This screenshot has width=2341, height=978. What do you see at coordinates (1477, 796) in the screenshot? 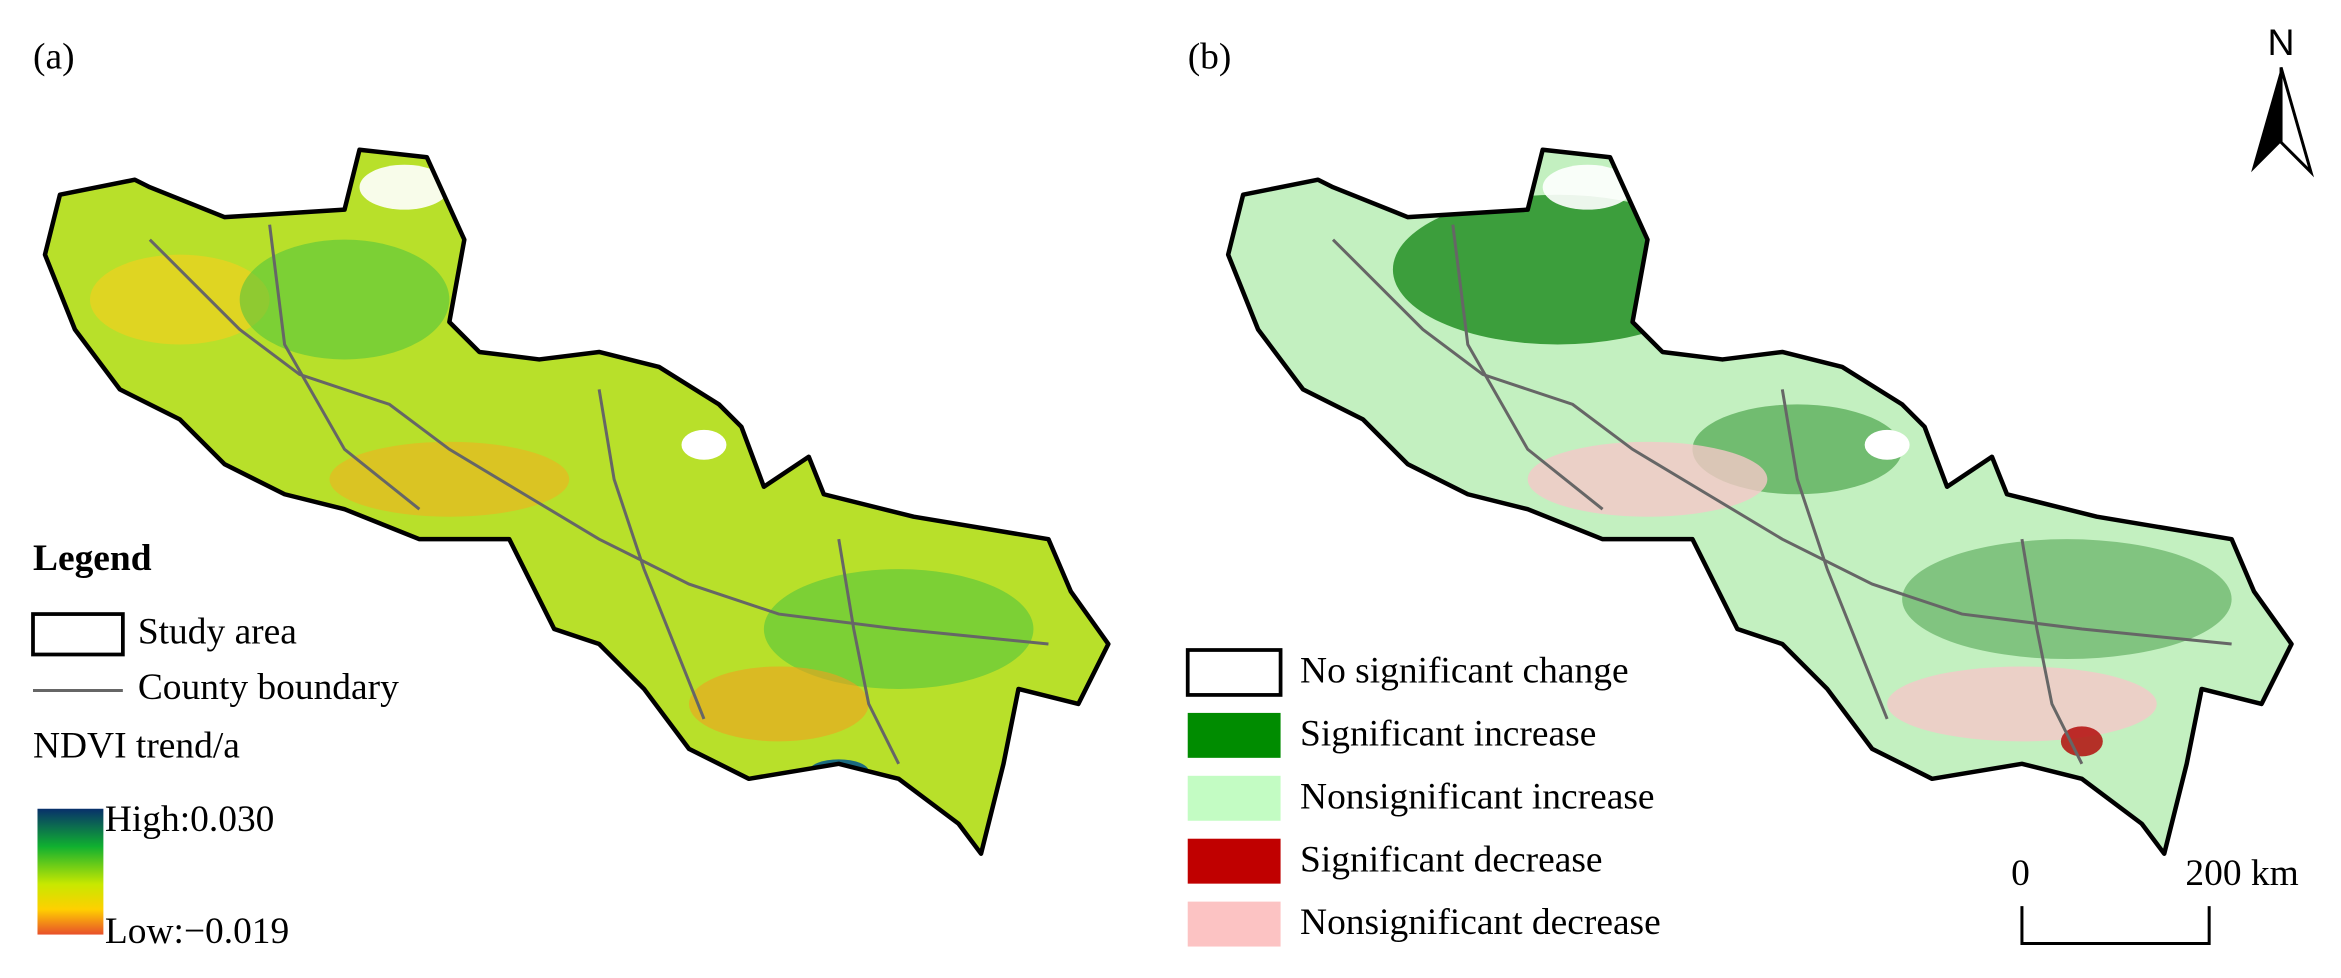
I see `legend-label: Nonsignificant increase` at bounding box center [1477, 796].